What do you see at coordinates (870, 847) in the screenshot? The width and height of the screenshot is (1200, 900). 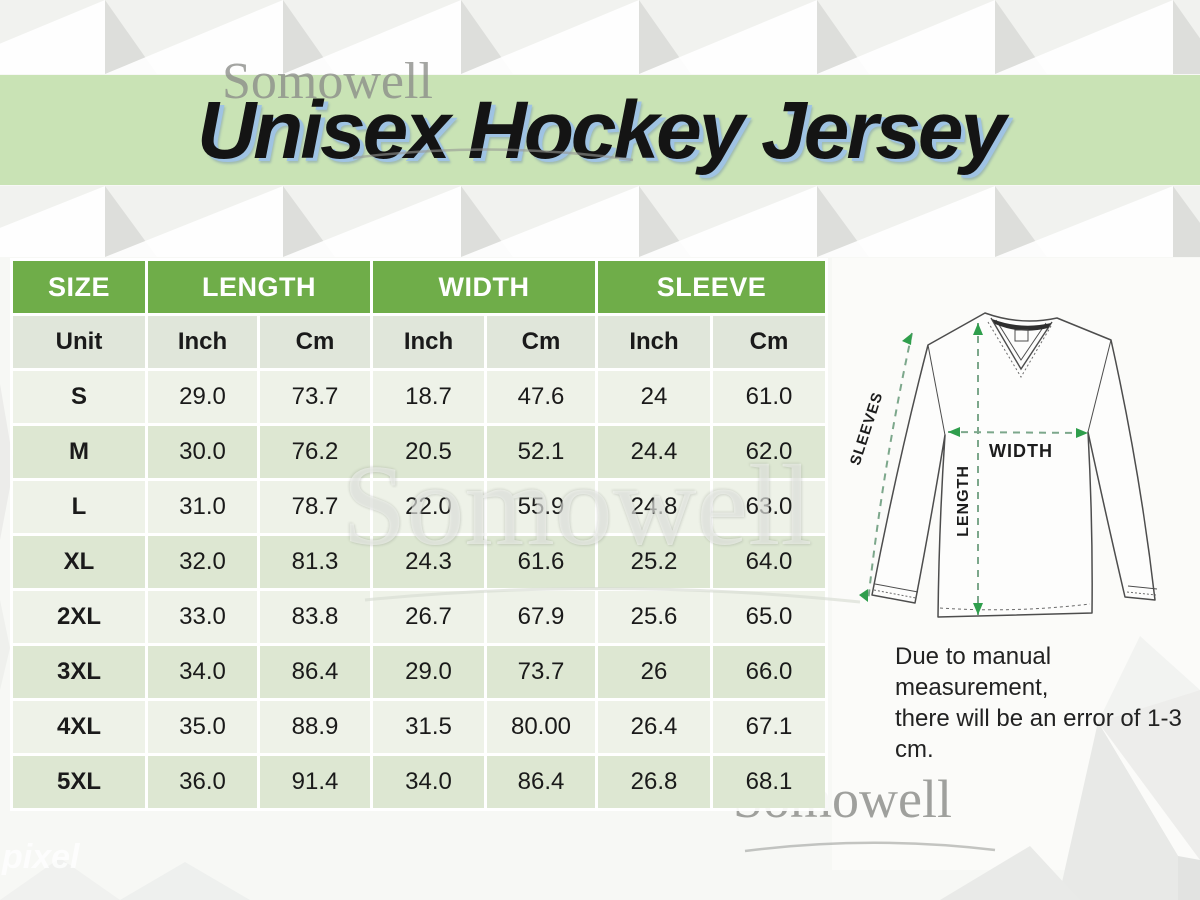 I see `watermark-bottom-swoosh` at bounding box center [870, 847].